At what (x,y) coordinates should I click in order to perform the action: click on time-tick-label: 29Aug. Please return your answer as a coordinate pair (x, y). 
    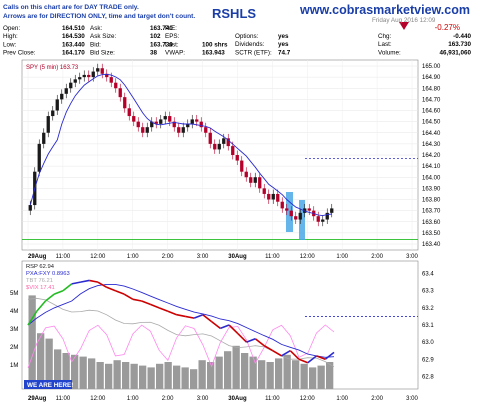
    Looking at the image, I should click on (37, 399).